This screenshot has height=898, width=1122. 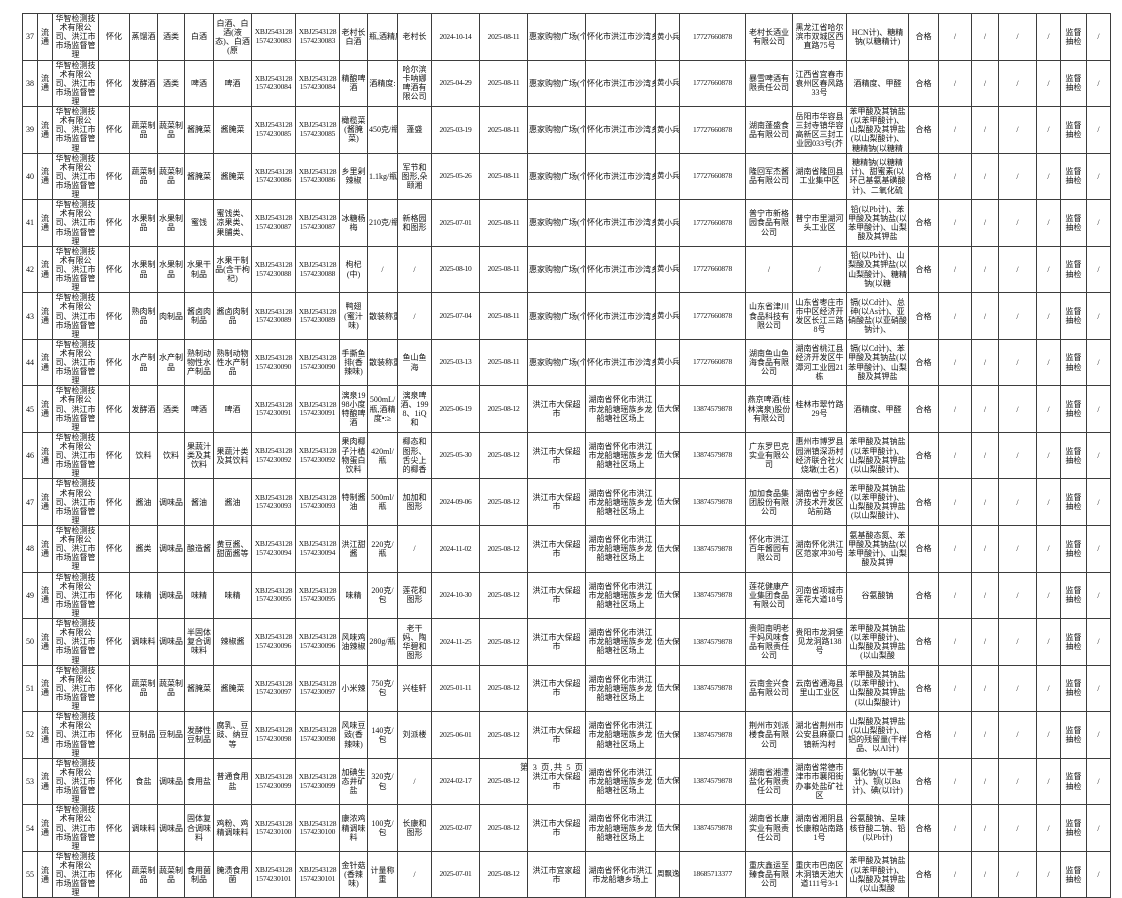 What do you see at coordinates (769, 688) in the screenshot?
I see `col-manufacturer: 云南金兴食品有限公司` at bounding box center [769, 688].